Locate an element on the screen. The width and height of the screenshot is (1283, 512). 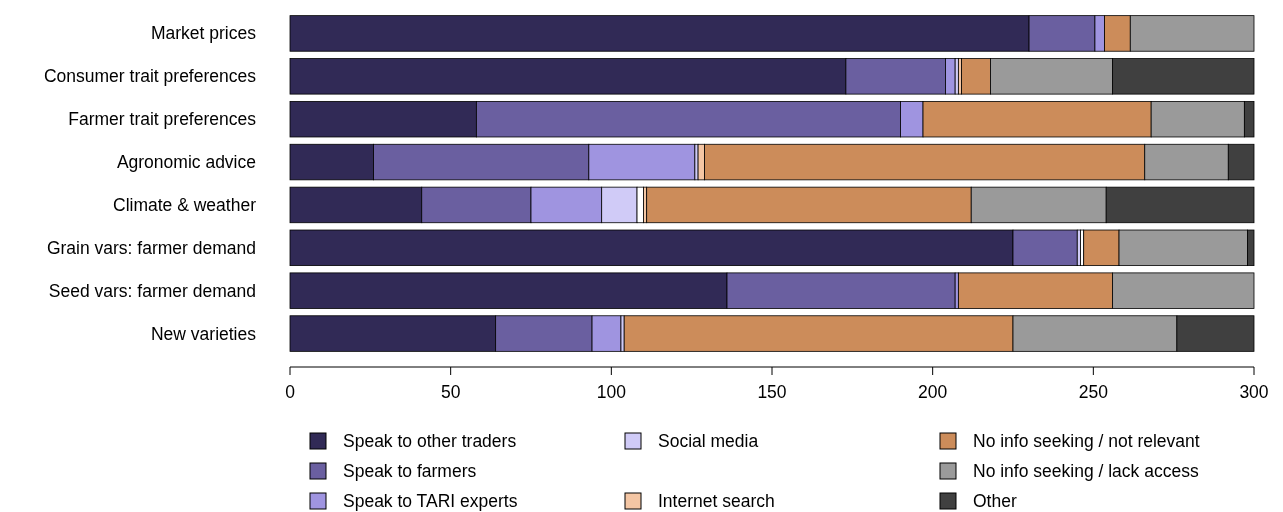
legend-label: Speak to farmers is located at coordinates (410, 471).